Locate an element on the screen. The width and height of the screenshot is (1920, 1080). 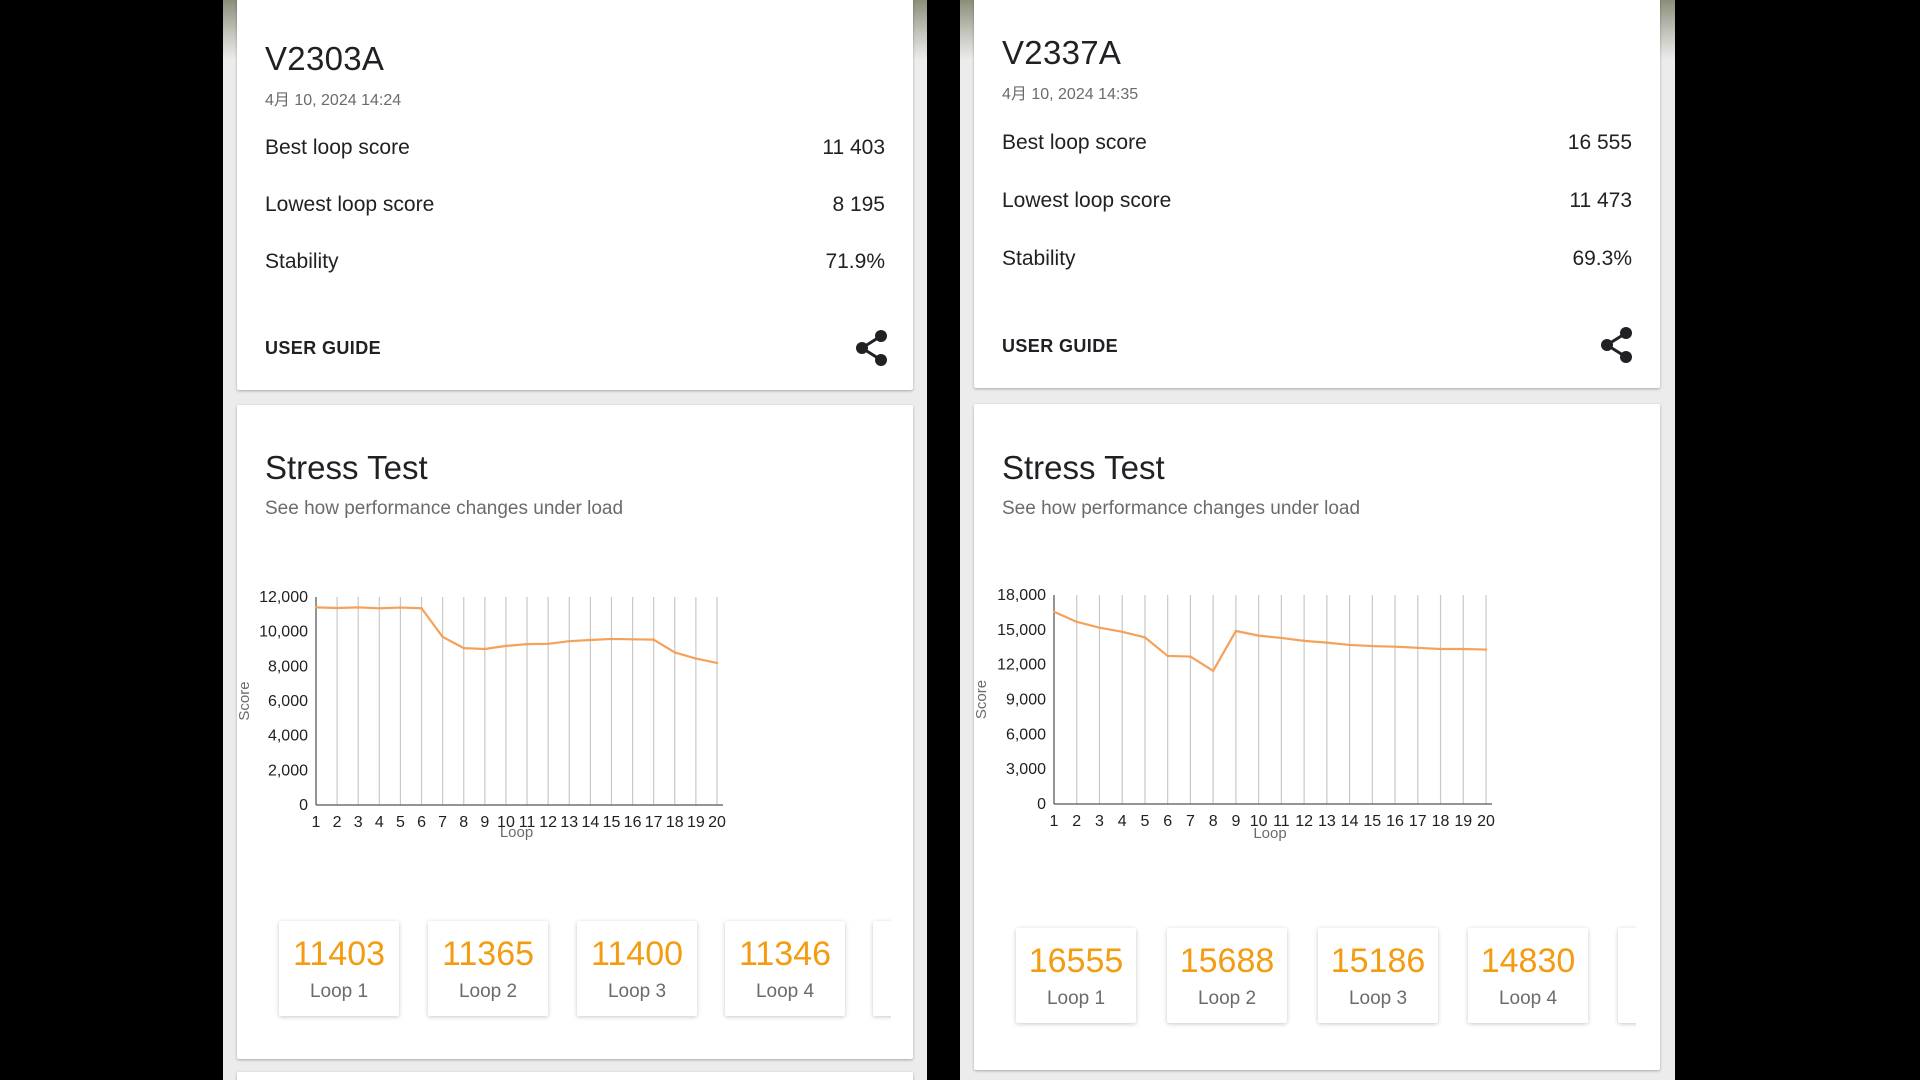
y-axis-title: Score is located at coordinates (244, 700).